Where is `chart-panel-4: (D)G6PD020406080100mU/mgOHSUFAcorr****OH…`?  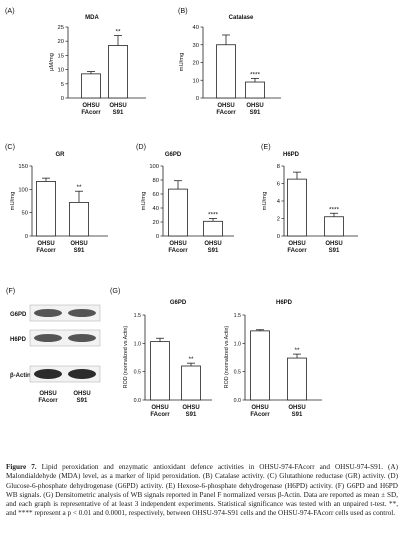 chart-panel-4: (D)G6PD020406080100mU/mgOHSUFAcorr****OH… is located at coordinates (185, 198).